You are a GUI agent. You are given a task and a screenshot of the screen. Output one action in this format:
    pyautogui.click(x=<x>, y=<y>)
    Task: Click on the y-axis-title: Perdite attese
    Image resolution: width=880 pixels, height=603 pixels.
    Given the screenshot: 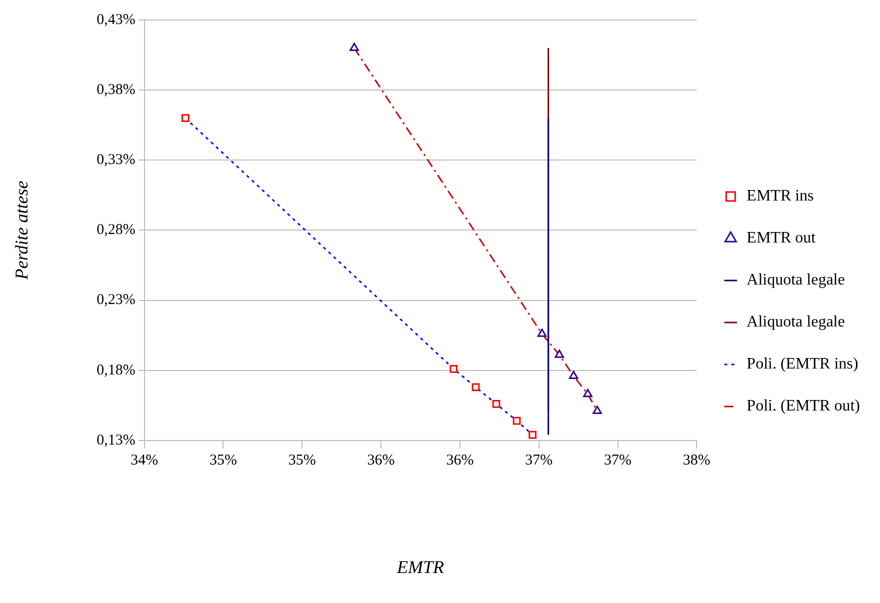 What is the action you would take?
    pyautogui.click(x=22, y=230)
    